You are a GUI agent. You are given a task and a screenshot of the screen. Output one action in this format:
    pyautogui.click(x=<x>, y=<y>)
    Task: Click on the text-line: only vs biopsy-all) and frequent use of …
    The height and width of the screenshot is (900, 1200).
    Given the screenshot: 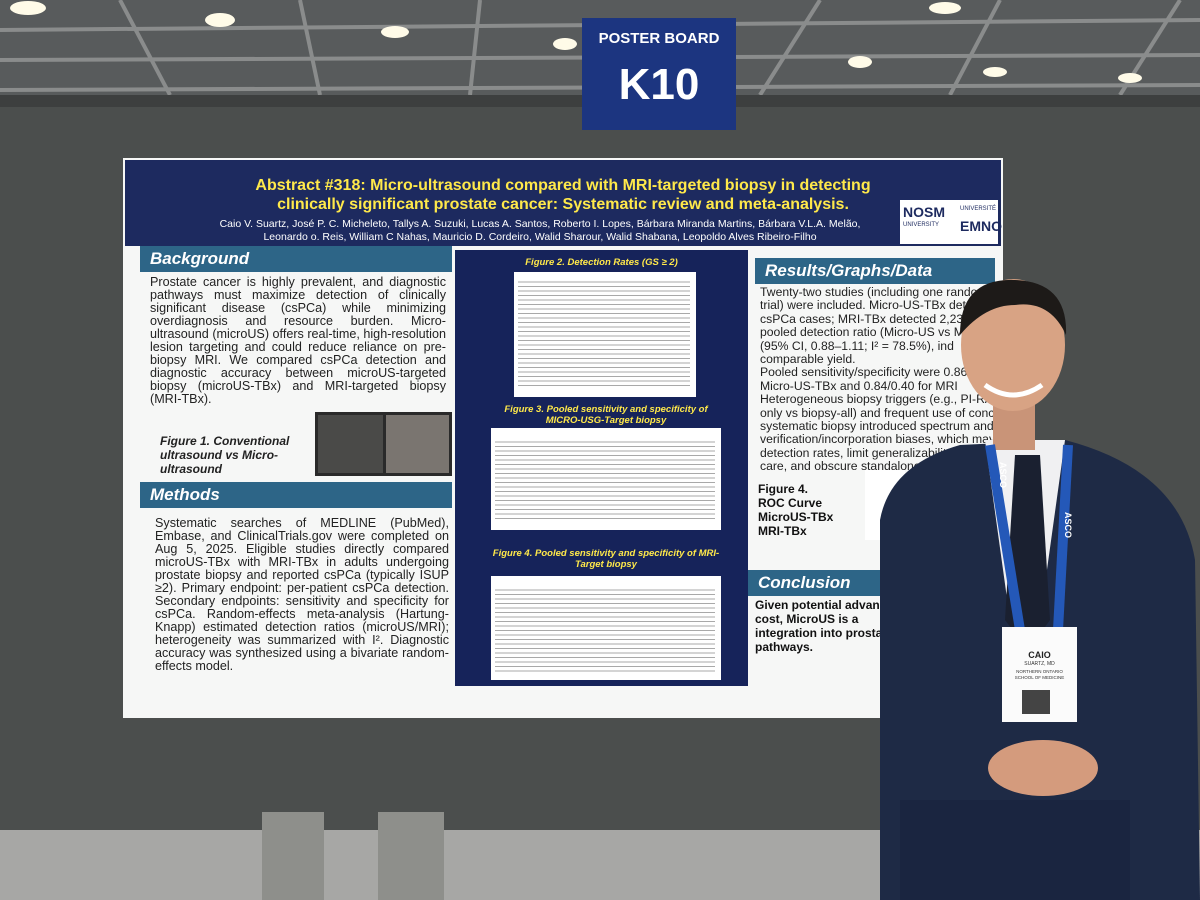 What is the action you would take?
    pyautogui.click(x=892, y=412)
    